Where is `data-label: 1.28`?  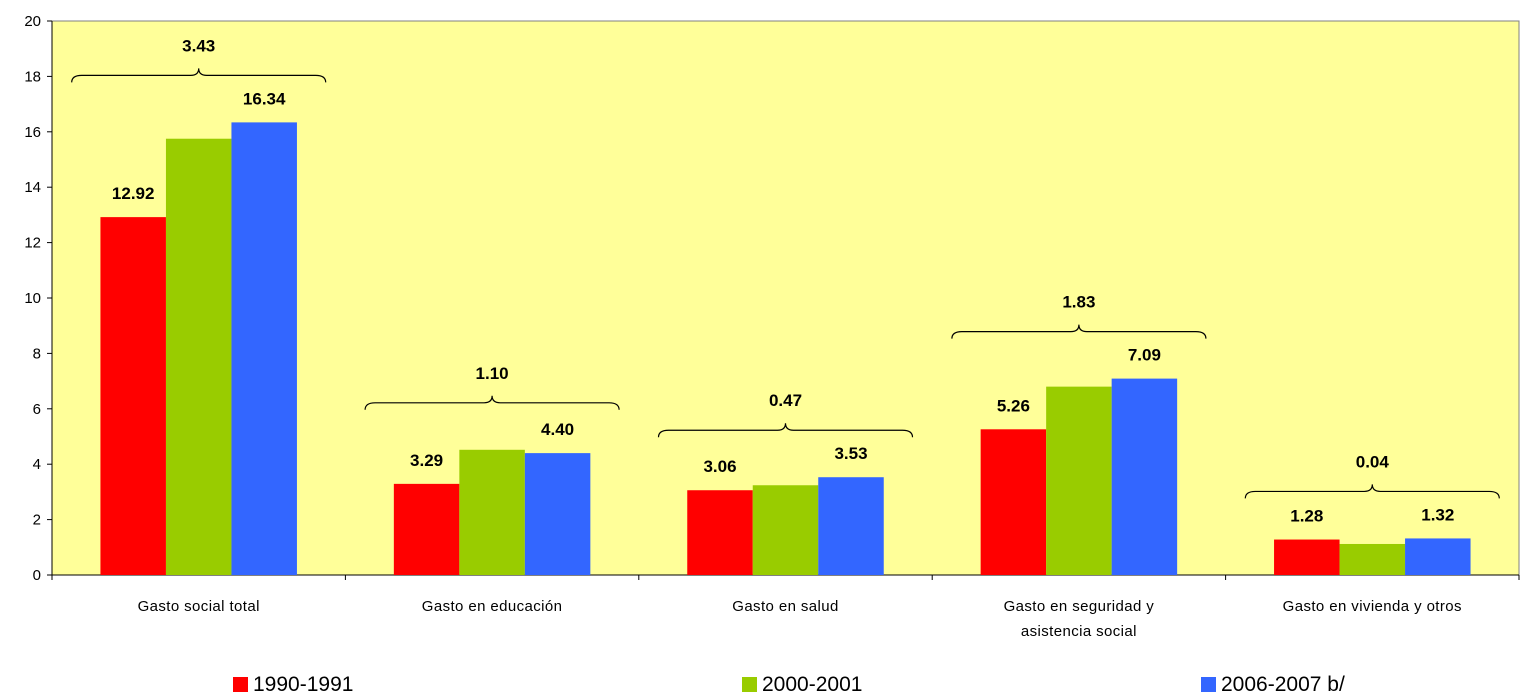
data-label: 1.28 is located at coordinates (1306, 516).